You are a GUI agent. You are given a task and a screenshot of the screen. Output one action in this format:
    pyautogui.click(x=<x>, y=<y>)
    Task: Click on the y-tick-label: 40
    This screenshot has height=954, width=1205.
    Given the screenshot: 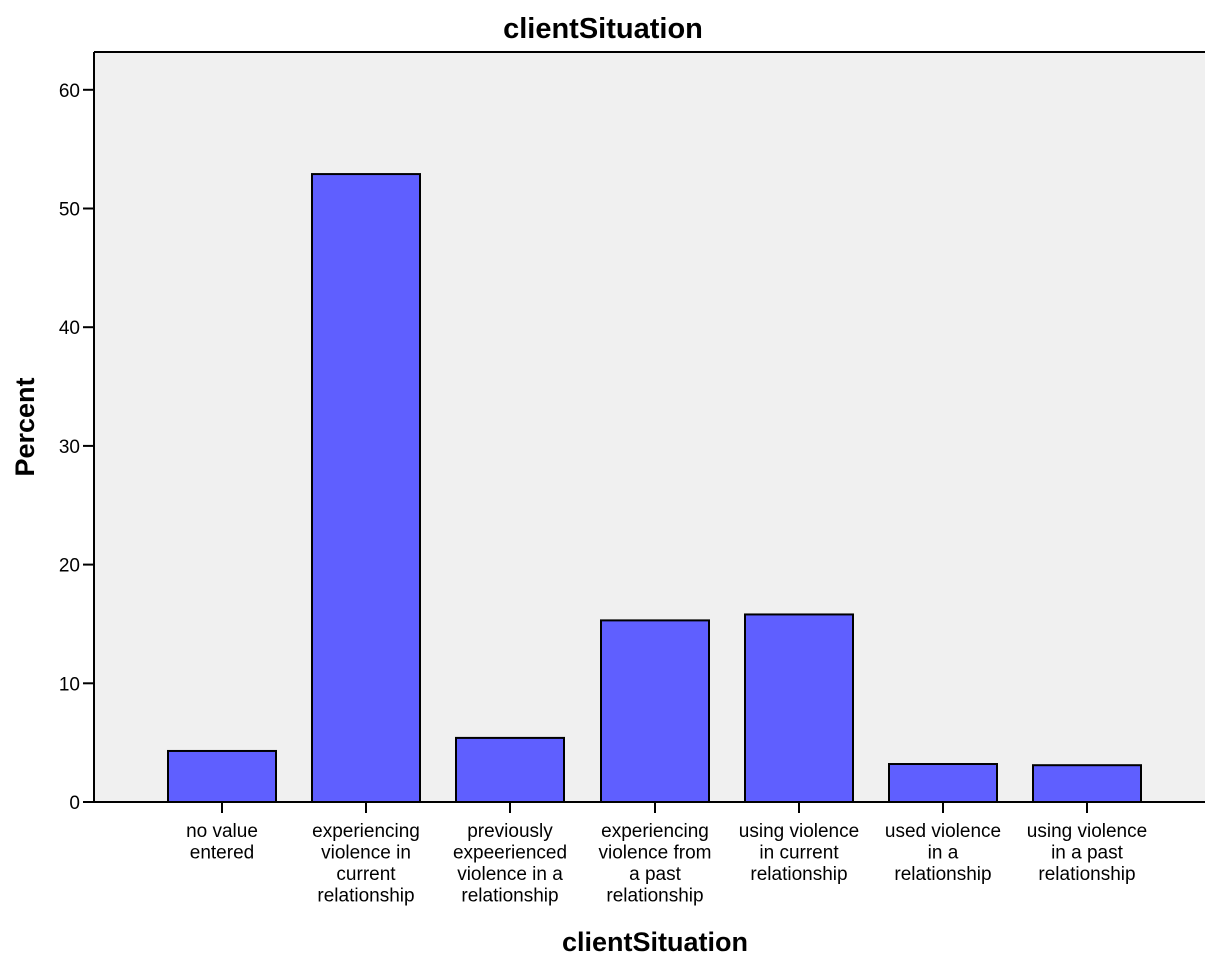 What is the action you would take?
    pyautogui.click(x=69, y=328)
    